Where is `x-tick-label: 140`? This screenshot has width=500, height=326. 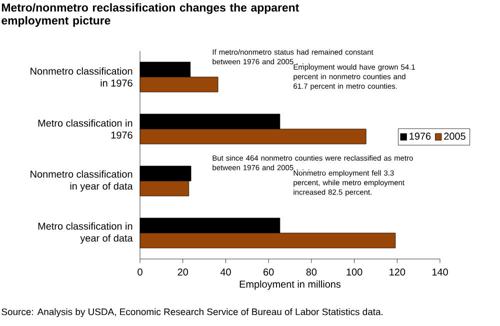 x-tick-label: 140 is located at coordinates (440, 272).